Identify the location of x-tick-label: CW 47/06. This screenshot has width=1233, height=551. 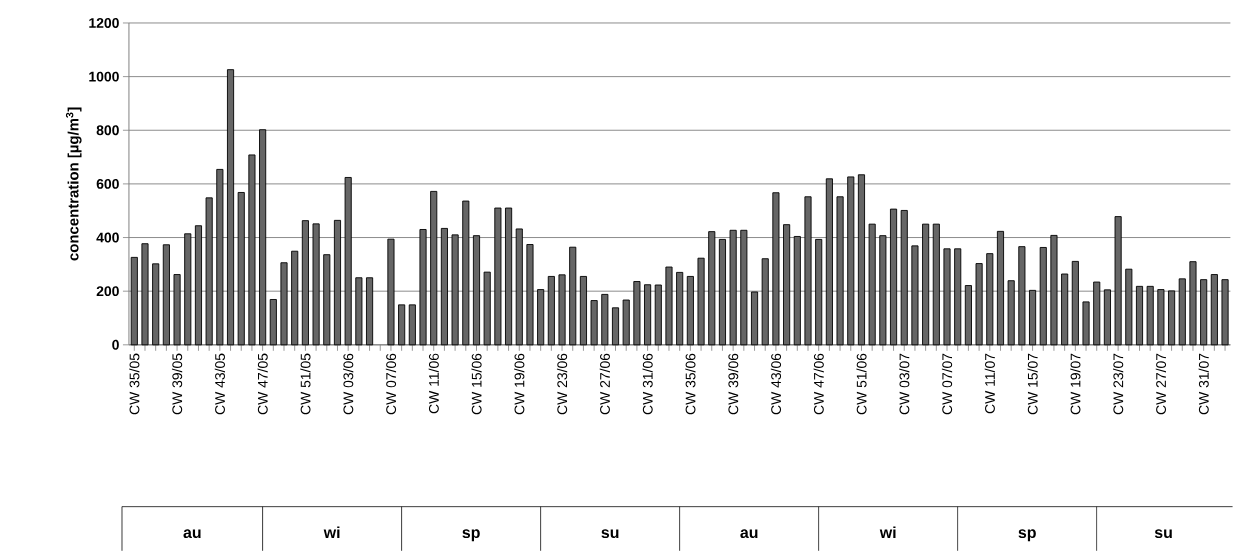
(818, 384).